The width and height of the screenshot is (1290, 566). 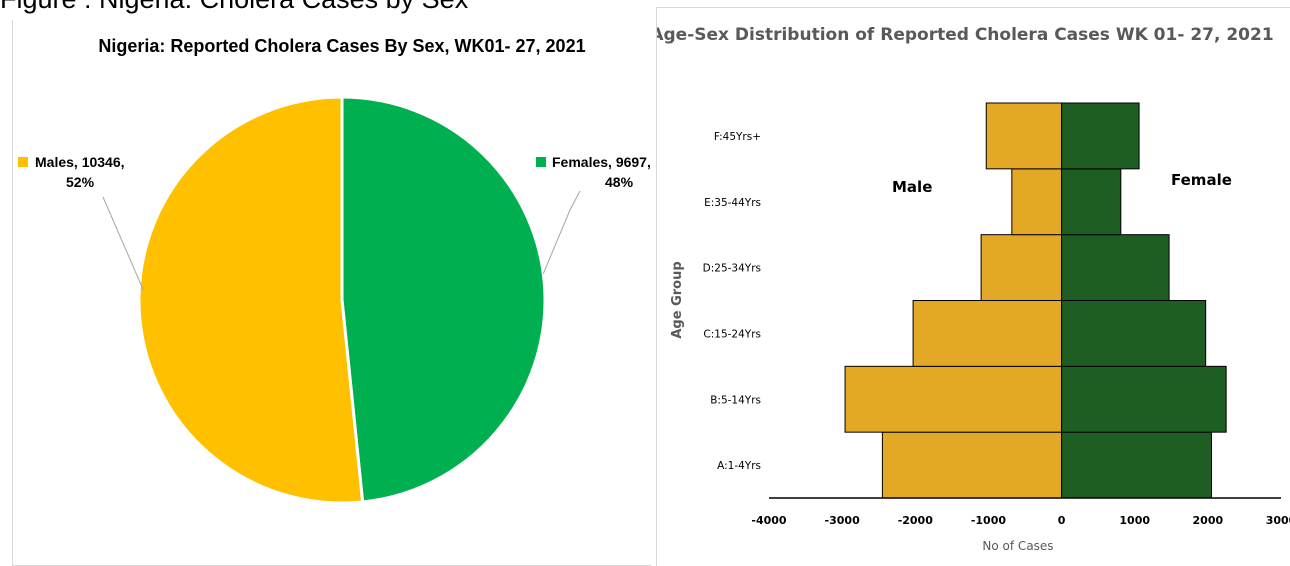 I want to click on leader-line-males, so click(x=123, y=243).